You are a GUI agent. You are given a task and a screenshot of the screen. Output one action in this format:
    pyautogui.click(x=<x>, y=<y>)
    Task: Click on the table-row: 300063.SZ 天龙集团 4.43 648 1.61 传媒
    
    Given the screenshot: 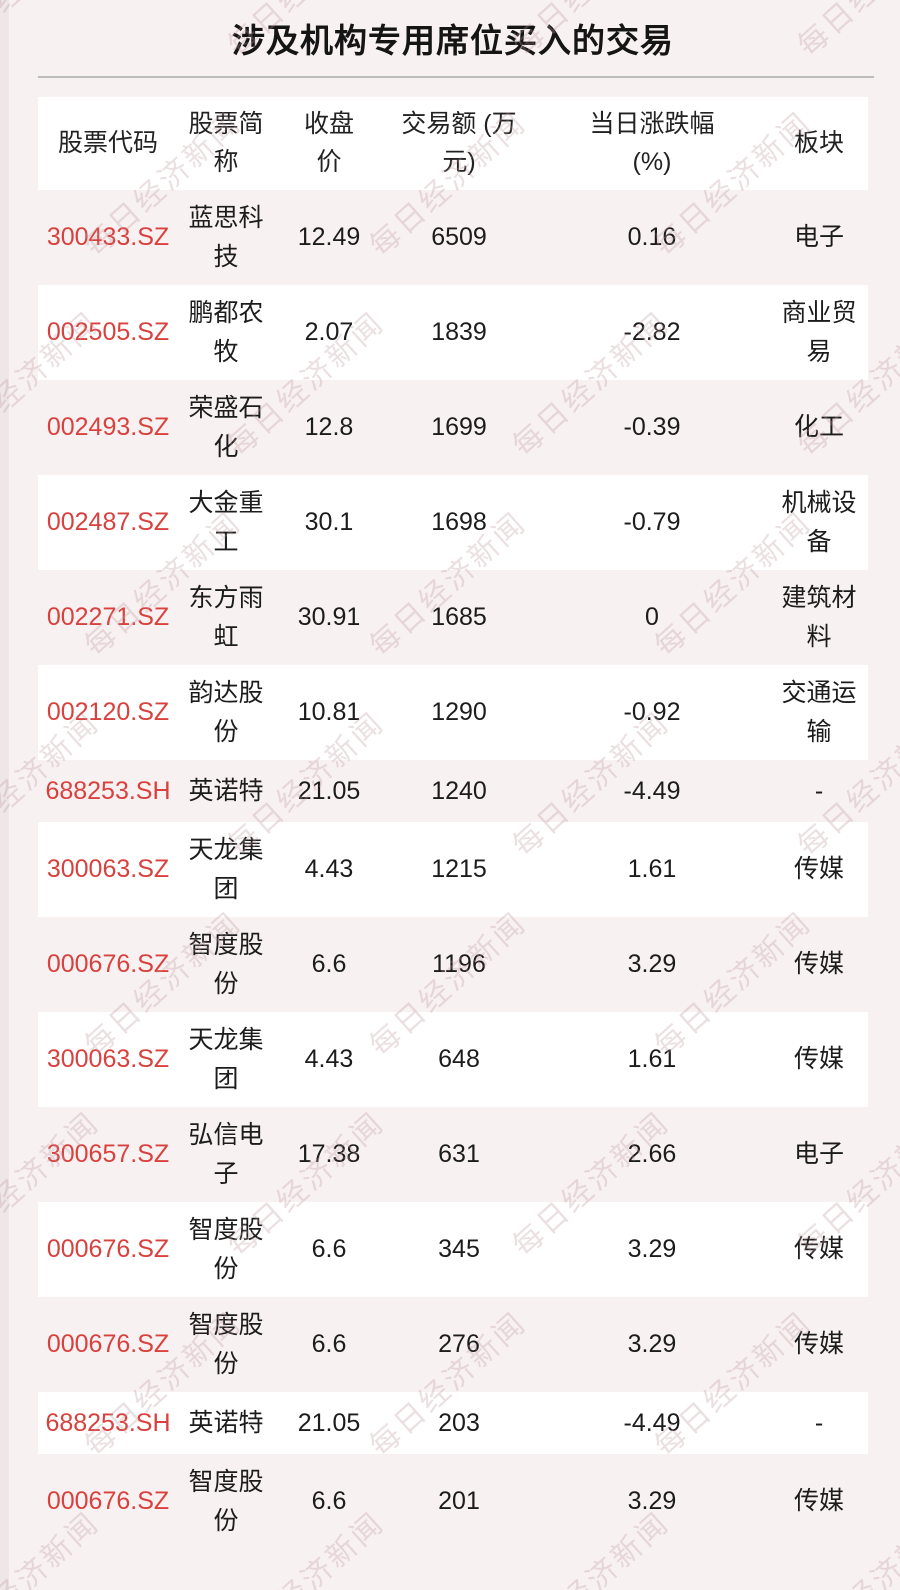 What is the action you would take?
    pyautogui.click(x=453, y=1059)
    